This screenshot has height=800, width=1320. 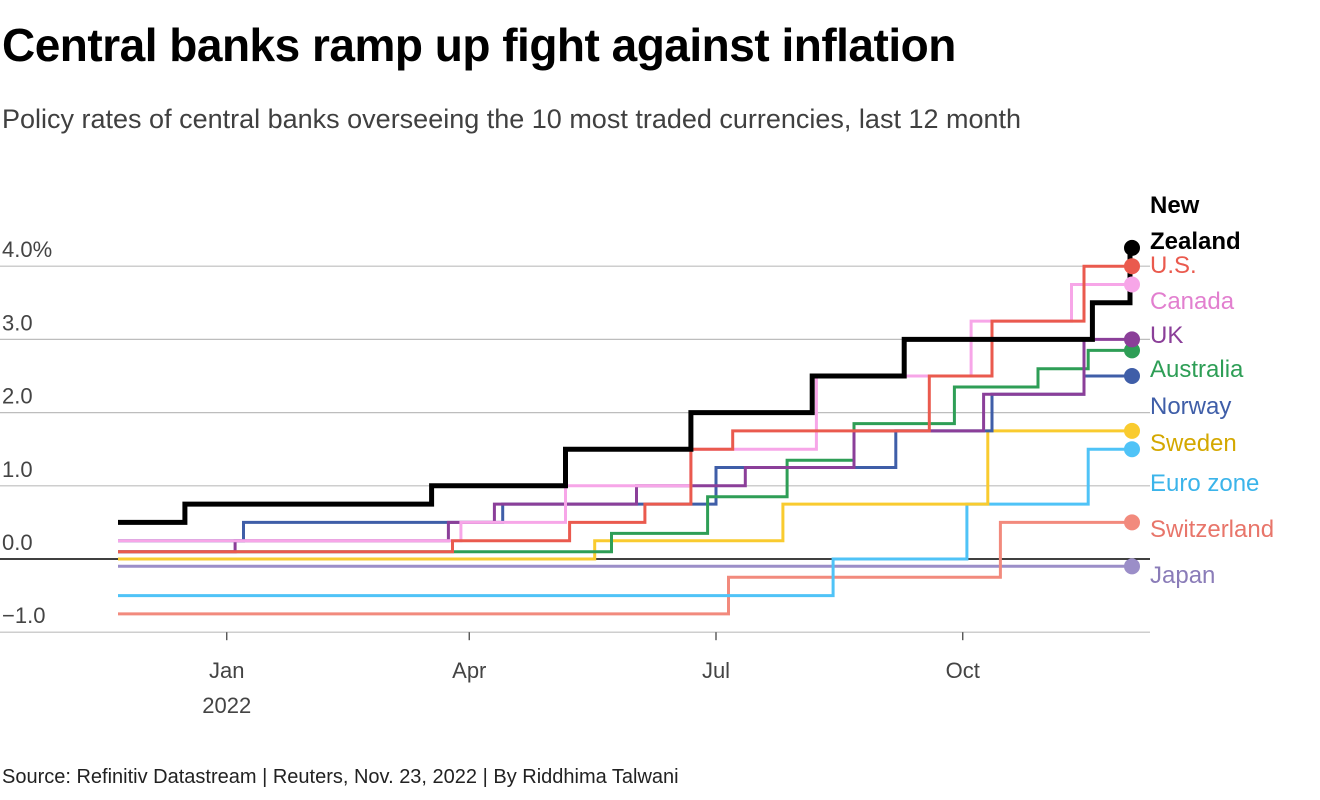 I want to click on x-tick-sublabel: 2022, so click(x=226, y=705).